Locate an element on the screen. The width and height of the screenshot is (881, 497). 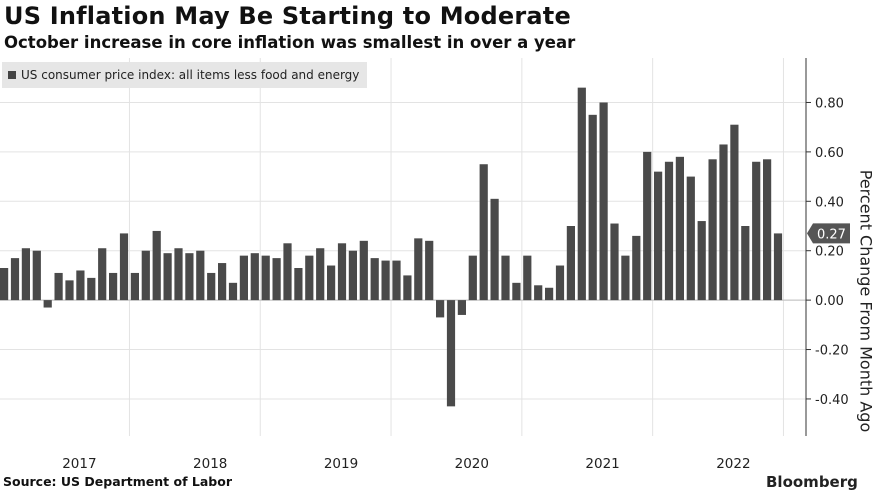
x-tick-label: 2020 is located at coordinates (472, 464).